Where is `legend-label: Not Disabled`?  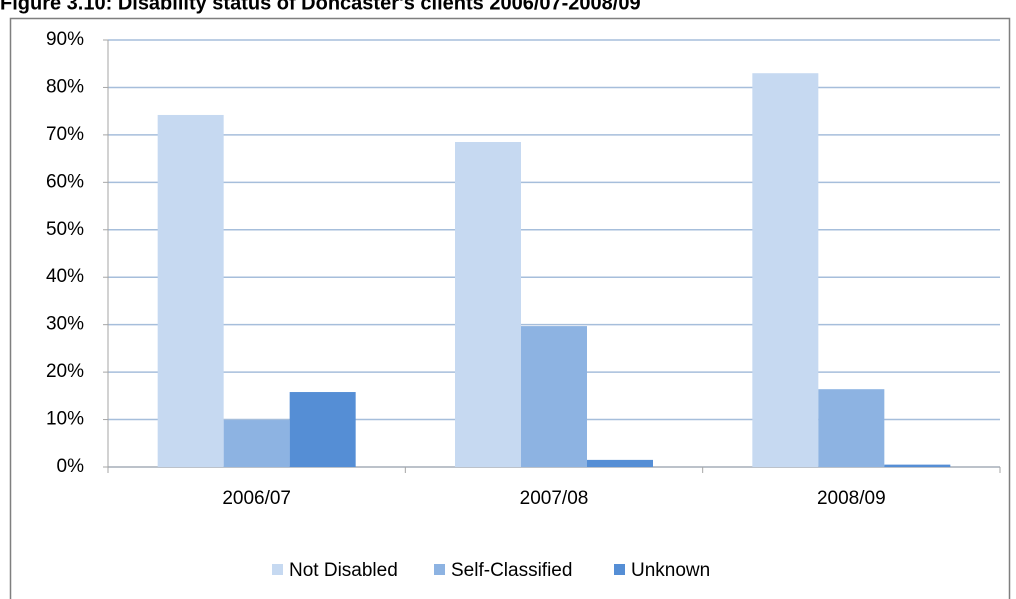
legend-label: Not Disabled is located at coordinates (343, 570).